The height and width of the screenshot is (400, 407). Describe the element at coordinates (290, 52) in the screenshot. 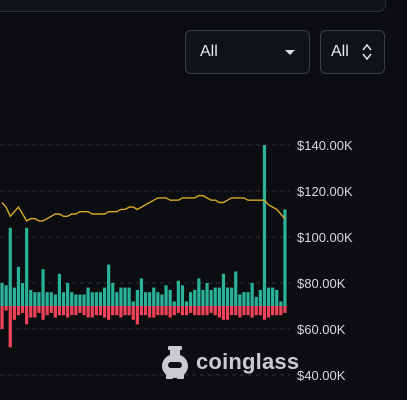

I see `chevron-down-icon` at that location.